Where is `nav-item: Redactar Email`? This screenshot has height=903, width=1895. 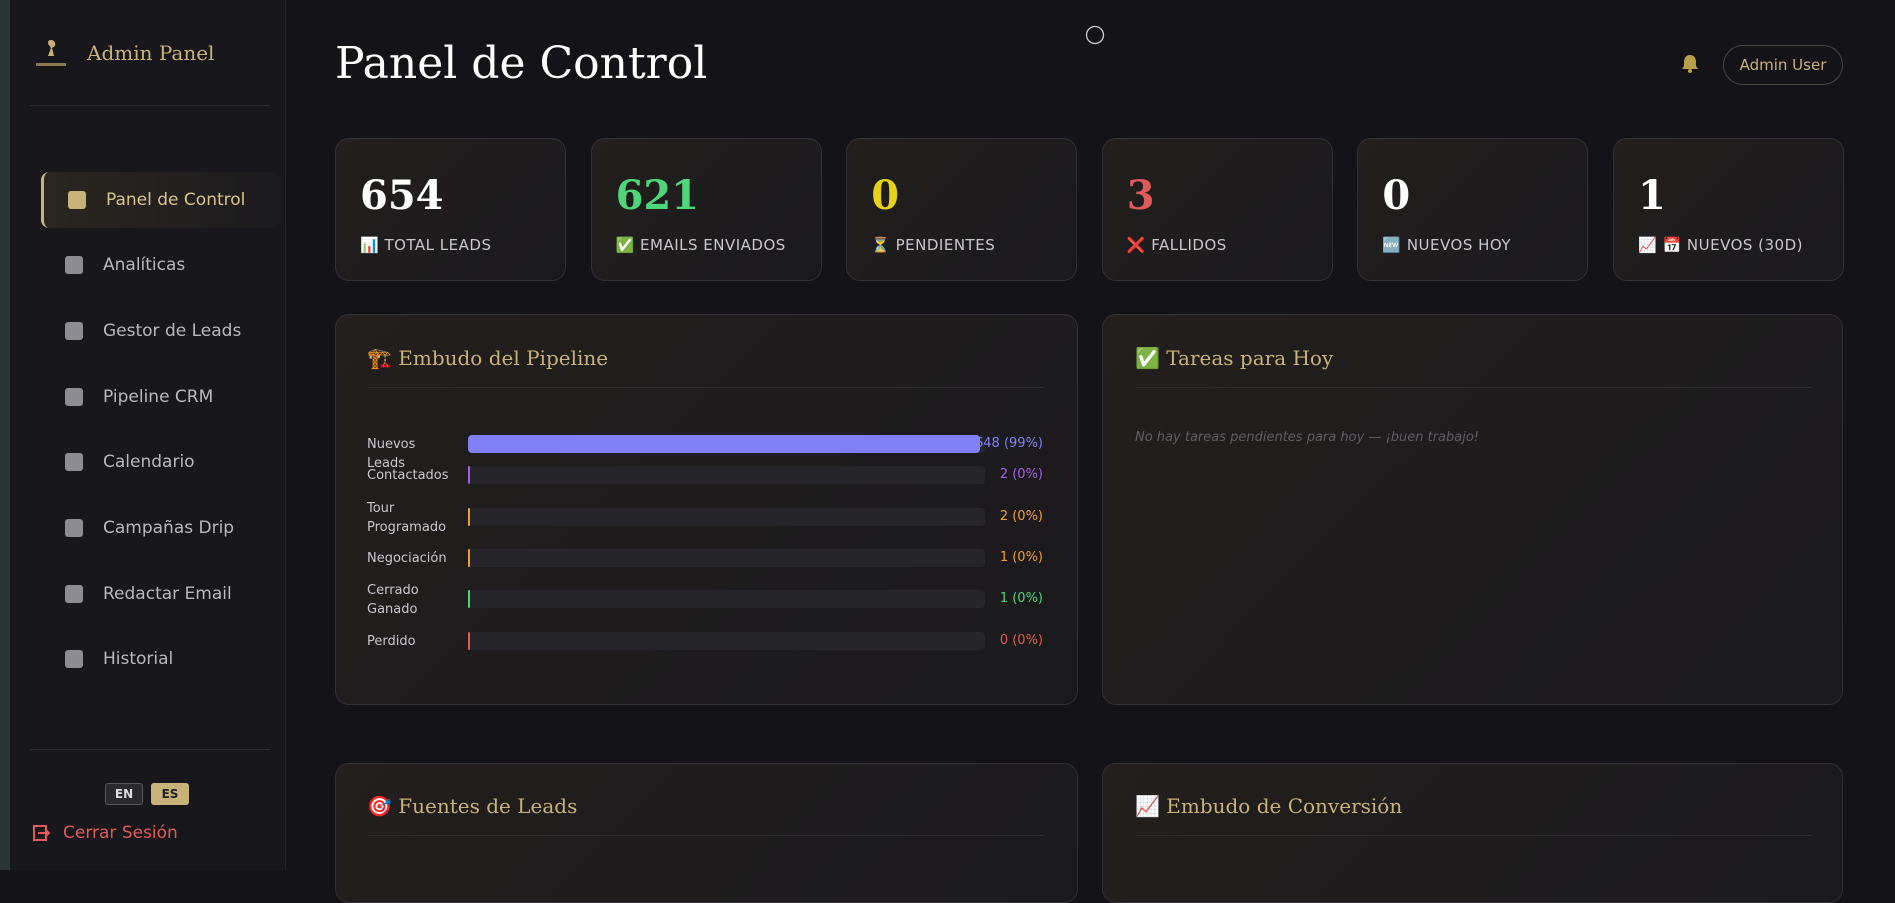 nav-item: Redactar Email is located at coordinates (161, 594).